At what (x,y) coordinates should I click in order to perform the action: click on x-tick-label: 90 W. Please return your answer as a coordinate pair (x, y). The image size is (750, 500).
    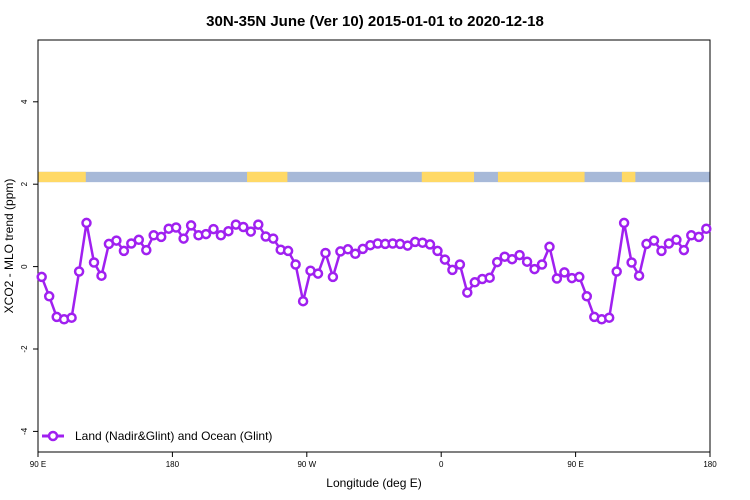
    Looking at the image, I should click on (306, 464).